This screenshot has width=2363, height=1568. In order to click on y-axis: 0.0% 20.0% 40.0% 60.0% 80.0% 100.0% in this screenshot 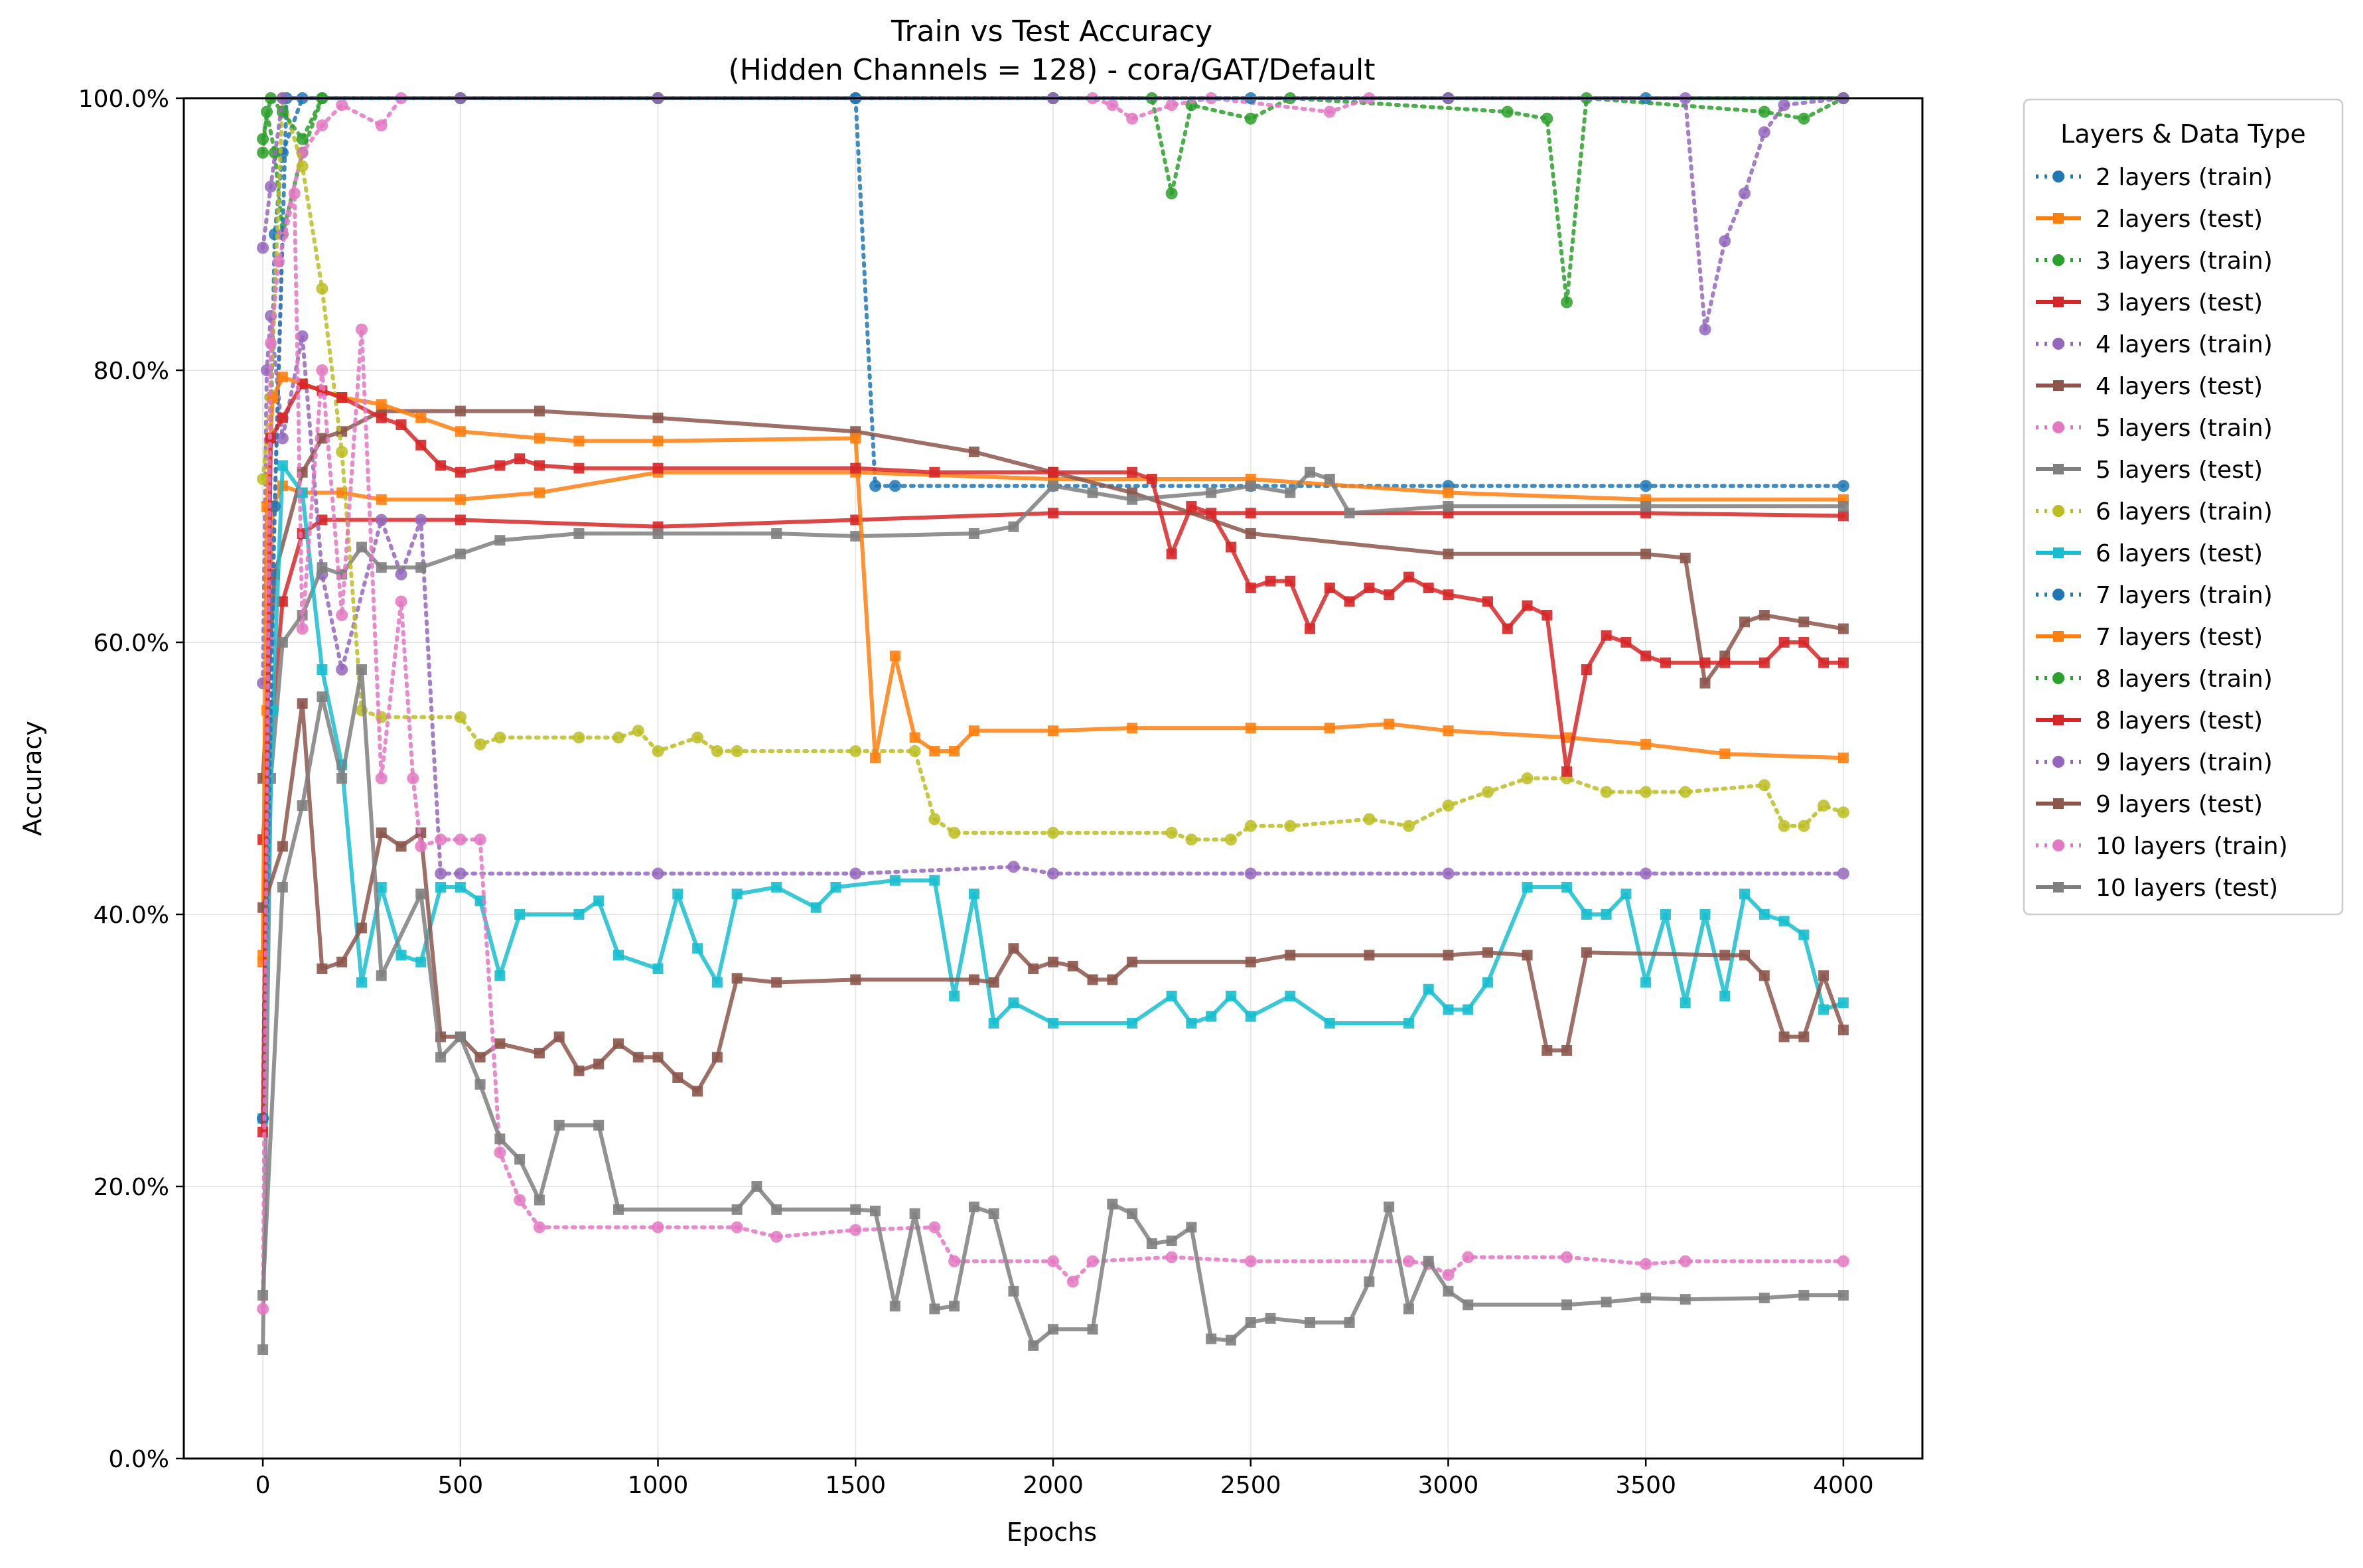, I will do `click(131, 779)`.